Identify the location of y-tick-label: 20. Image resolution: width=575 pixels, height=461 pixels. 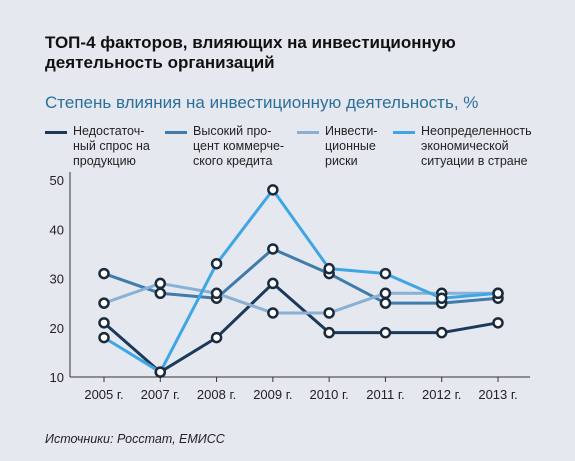
(57, 328).